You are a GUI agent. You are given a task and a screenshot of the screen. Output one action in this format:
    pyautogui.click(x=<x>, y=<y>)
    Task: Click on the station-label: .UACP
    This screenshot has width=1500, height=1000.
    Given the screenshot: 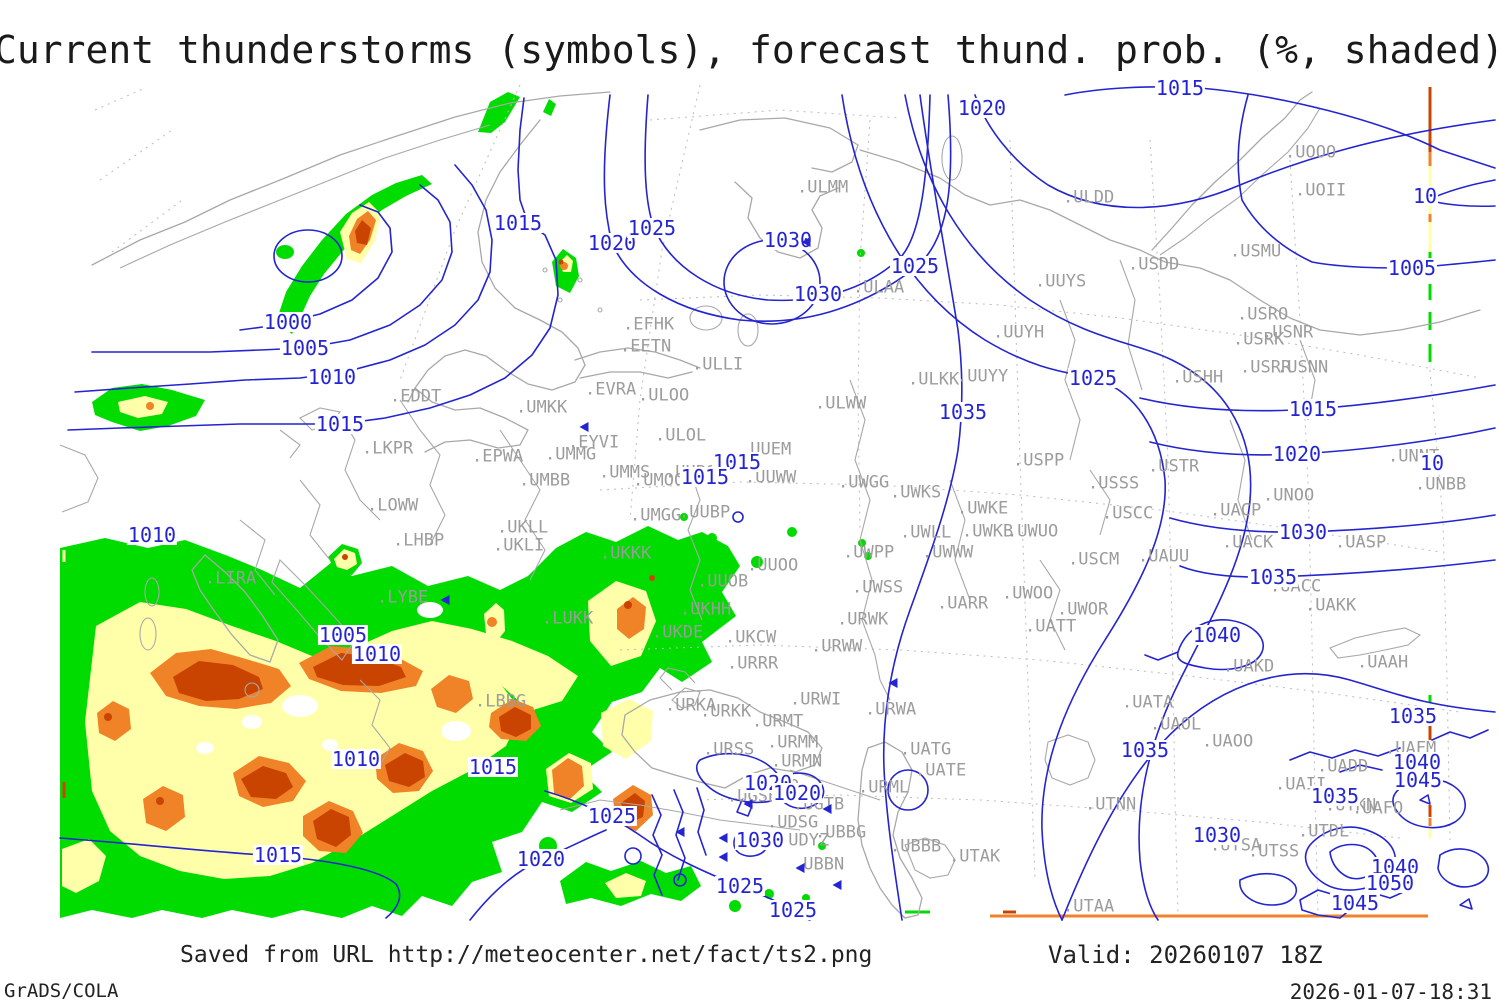 What is the action you would take?
    pyautogui.click(x=1236, y=510)
    